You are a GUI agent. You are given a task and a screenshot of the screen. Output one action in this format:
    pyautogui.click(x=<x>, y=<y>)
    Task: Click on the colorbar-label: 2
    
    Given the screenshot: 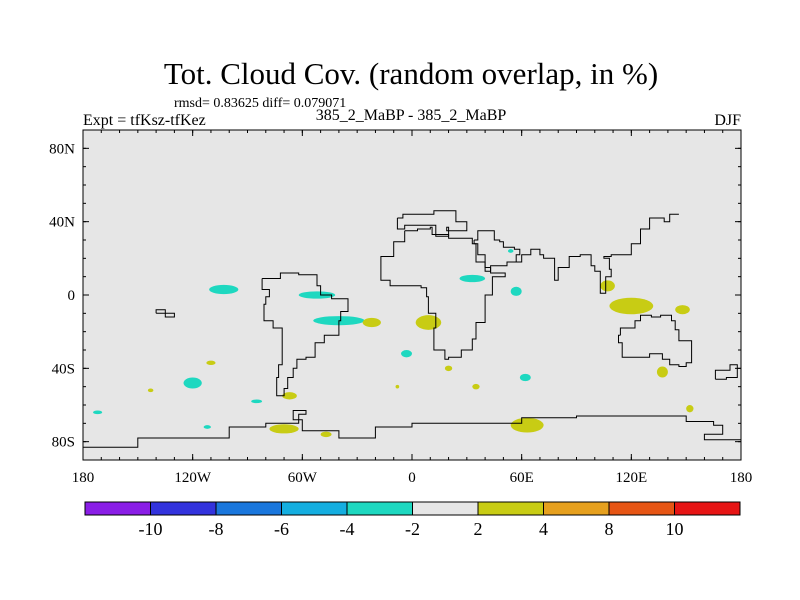 What is the action you would take?
    pyautogui.click(x=478, y=529)
    